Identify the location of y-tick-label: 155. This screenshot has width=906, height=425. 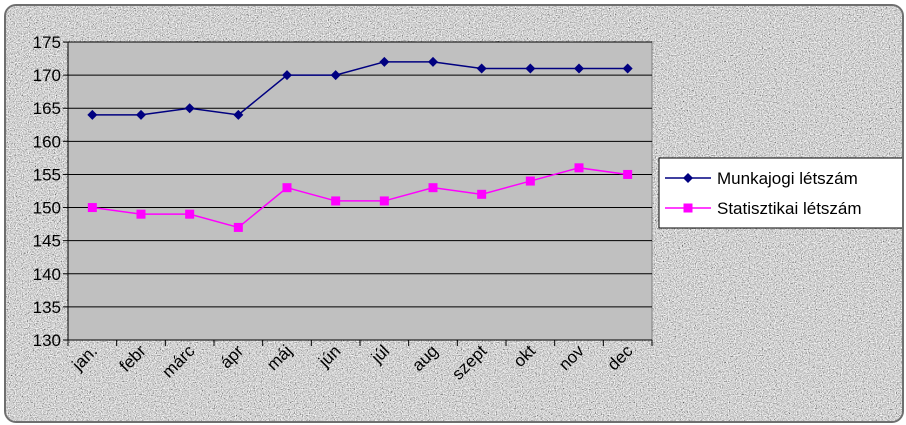
(47, 174).